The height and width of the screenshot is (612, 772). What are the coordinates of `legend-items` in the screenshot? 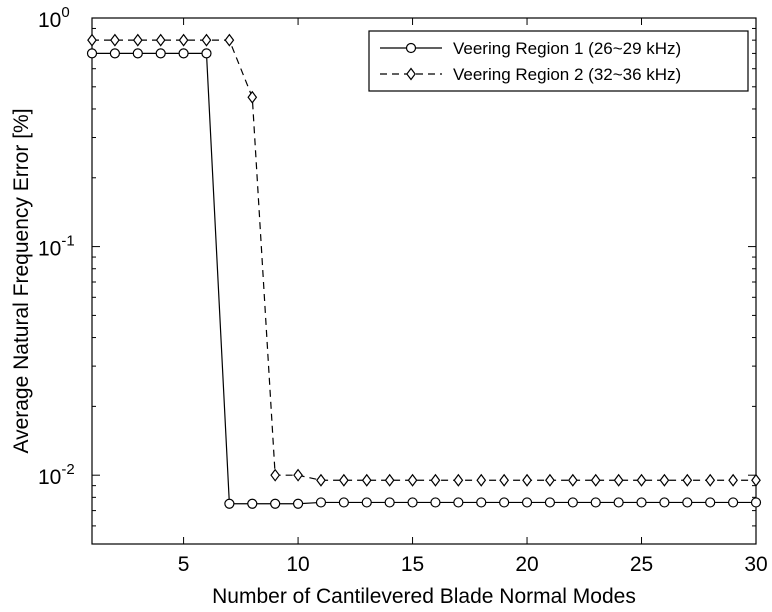 It's located at (411, 61).